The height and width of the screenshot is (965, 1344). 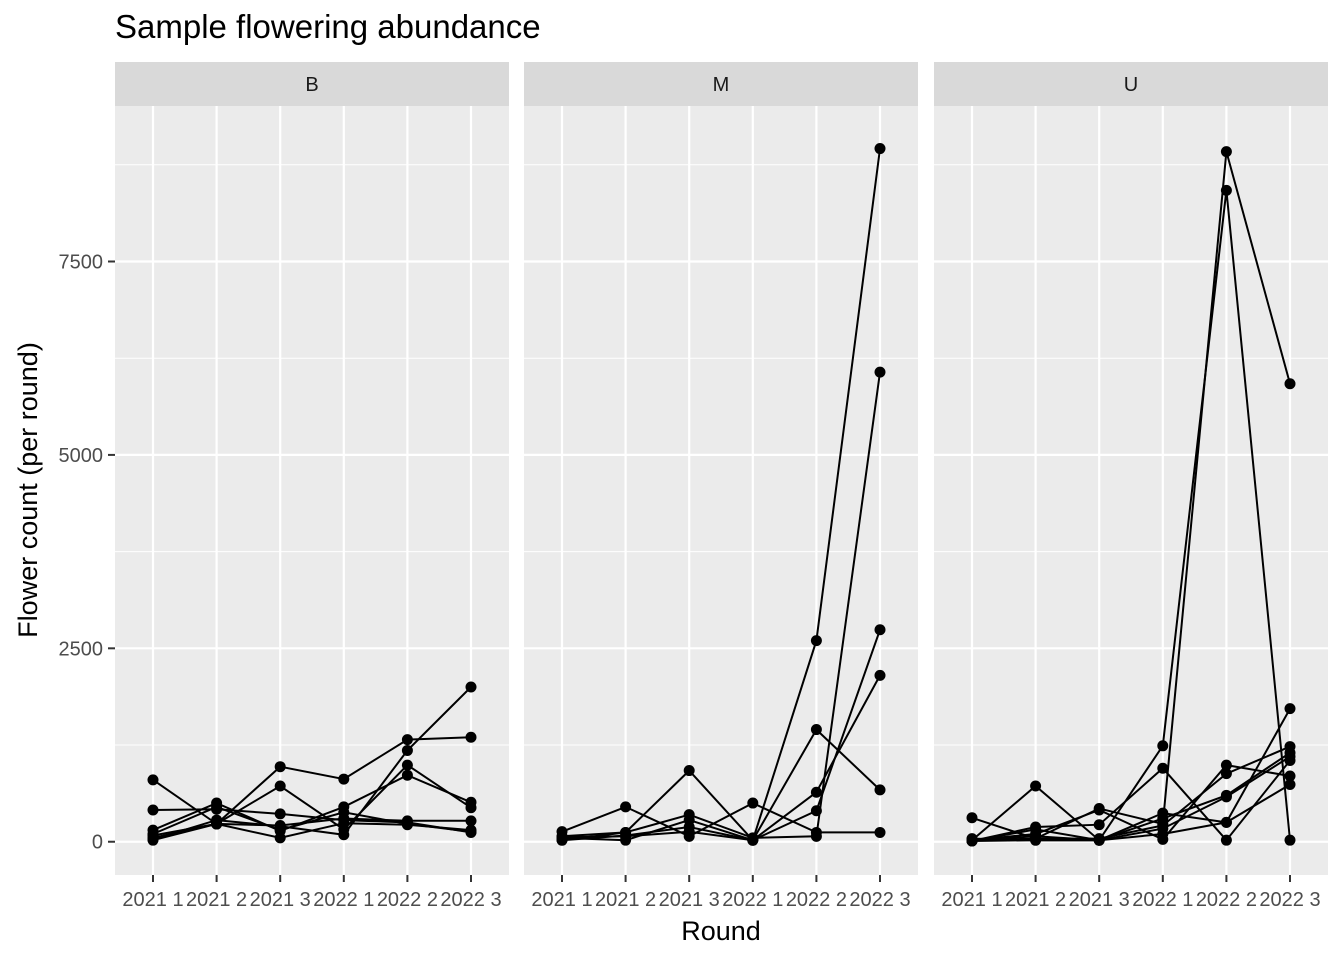 I want to click on x-axis-title: Round, so click(x=721, y=931).